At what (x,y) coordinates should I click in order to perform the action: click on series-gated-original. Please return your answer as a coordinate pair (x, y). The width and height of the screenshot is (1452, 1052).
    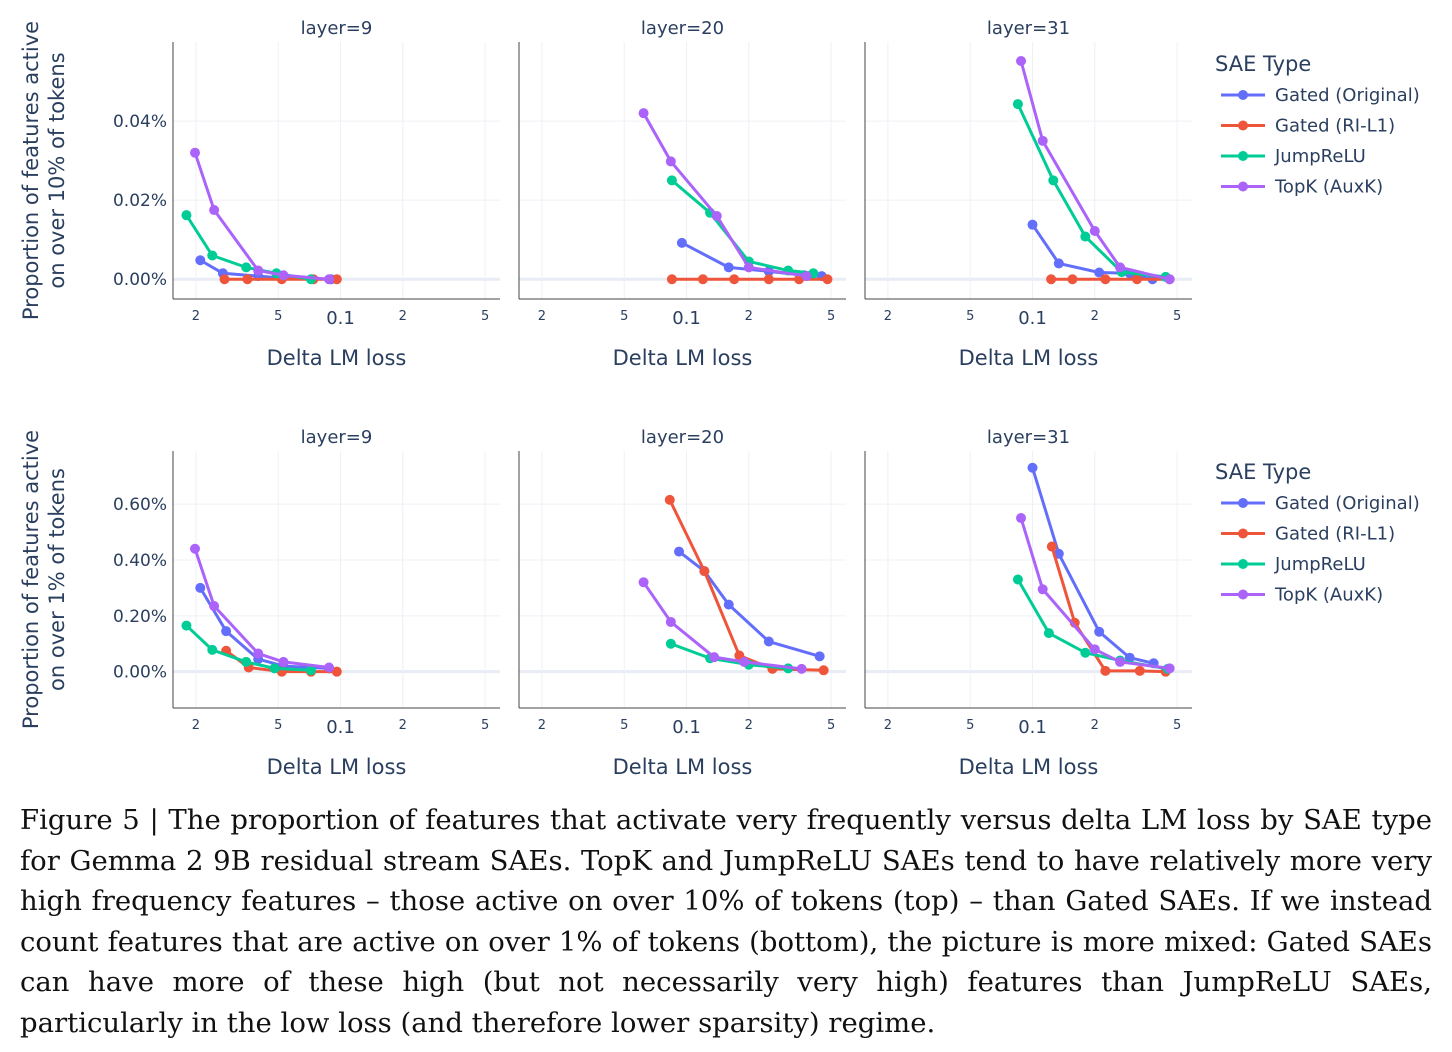
    Looking at the image, I should click on (265, 628).